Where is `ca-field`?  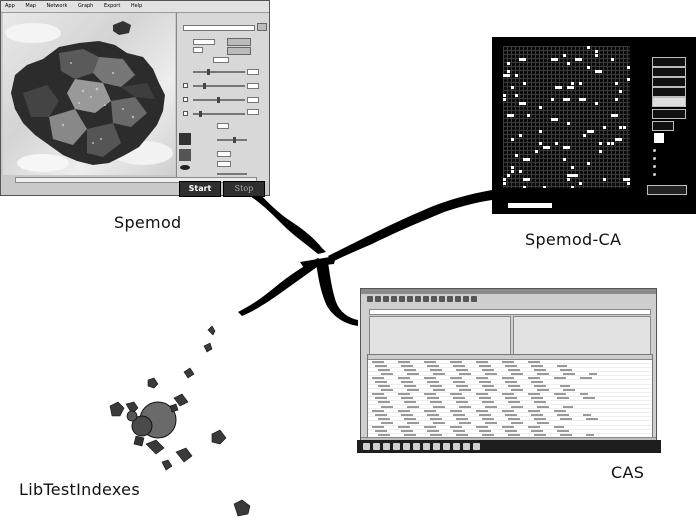
ca-field is located at coordinates (669, 102).